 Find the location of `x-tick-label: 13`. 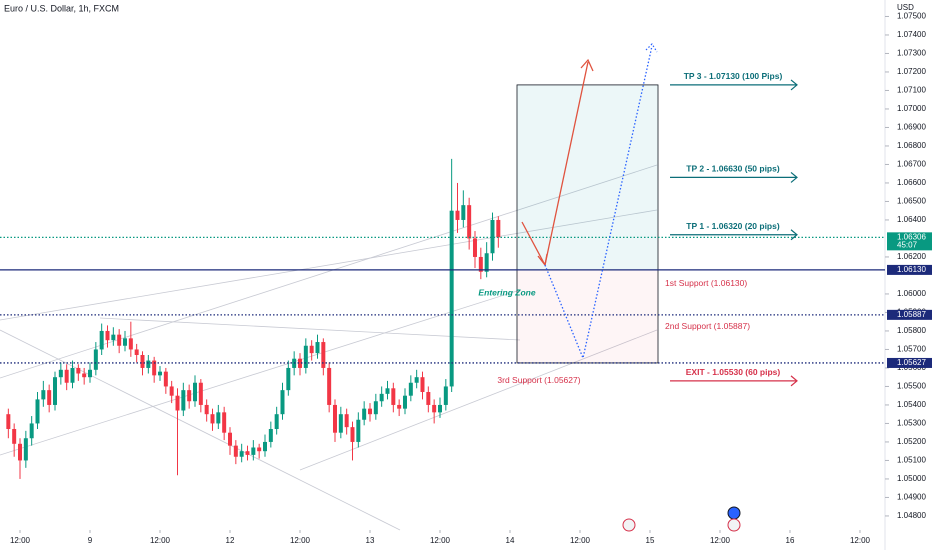

x-tick-label: 13 is located at coordinates (370, 540).